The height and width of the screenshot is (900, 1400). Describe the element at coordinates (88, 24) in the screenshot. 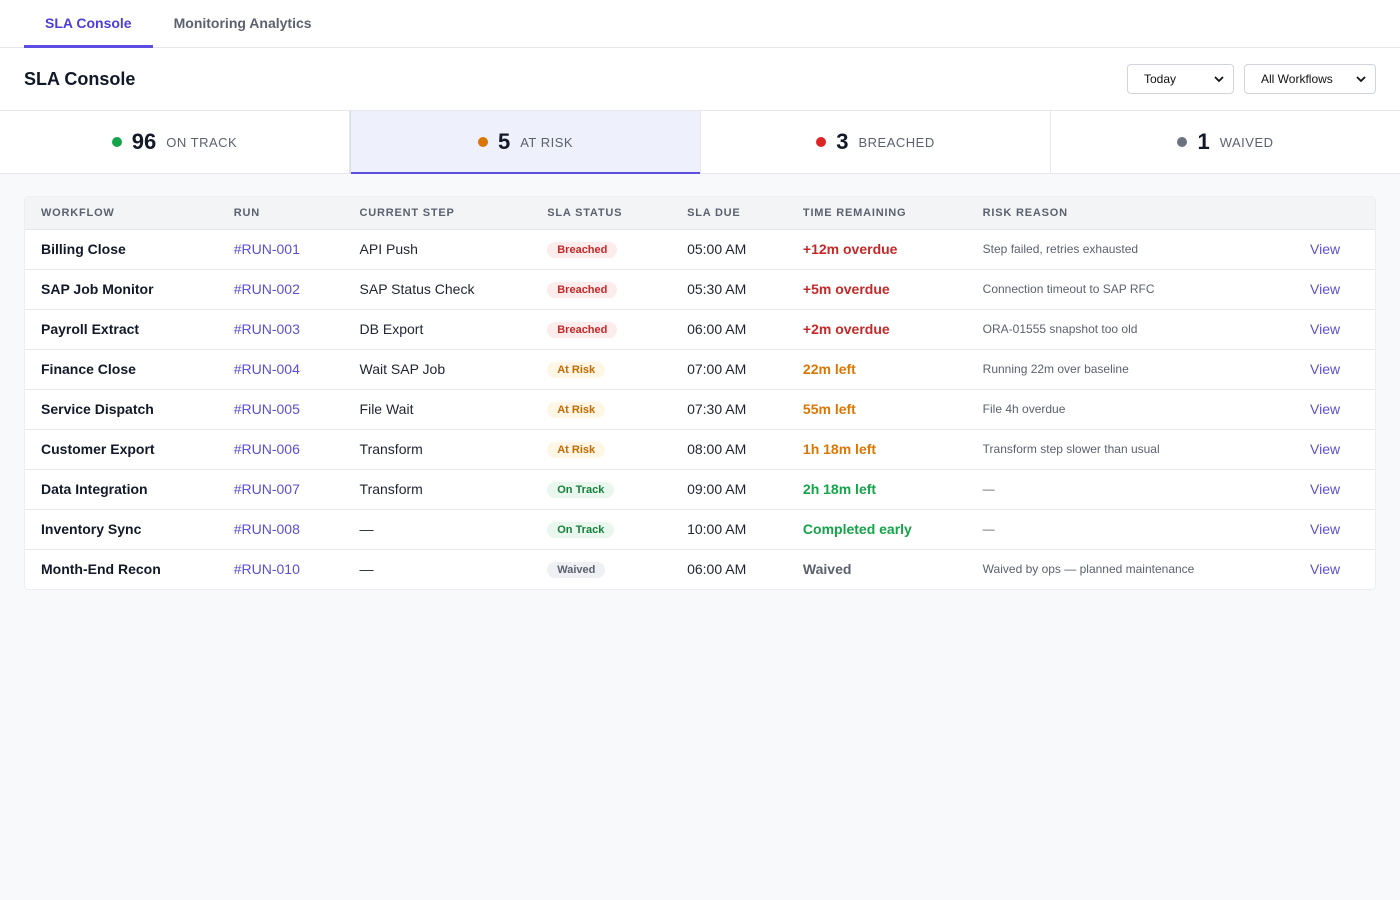

I see `tab-sla-console: SLA Console` at that location.